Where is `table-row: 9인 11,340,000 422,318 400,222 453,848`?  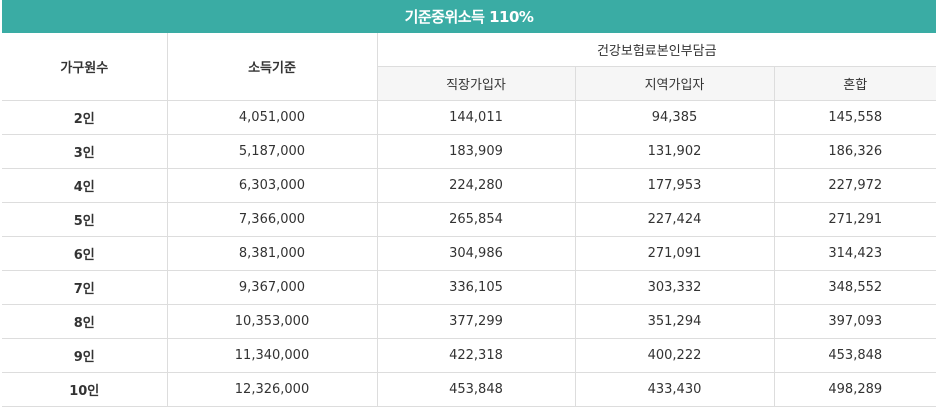
table-row: 9인 11,340,000 422,318 400,222 453,848 is located at coordinates (469, 355).